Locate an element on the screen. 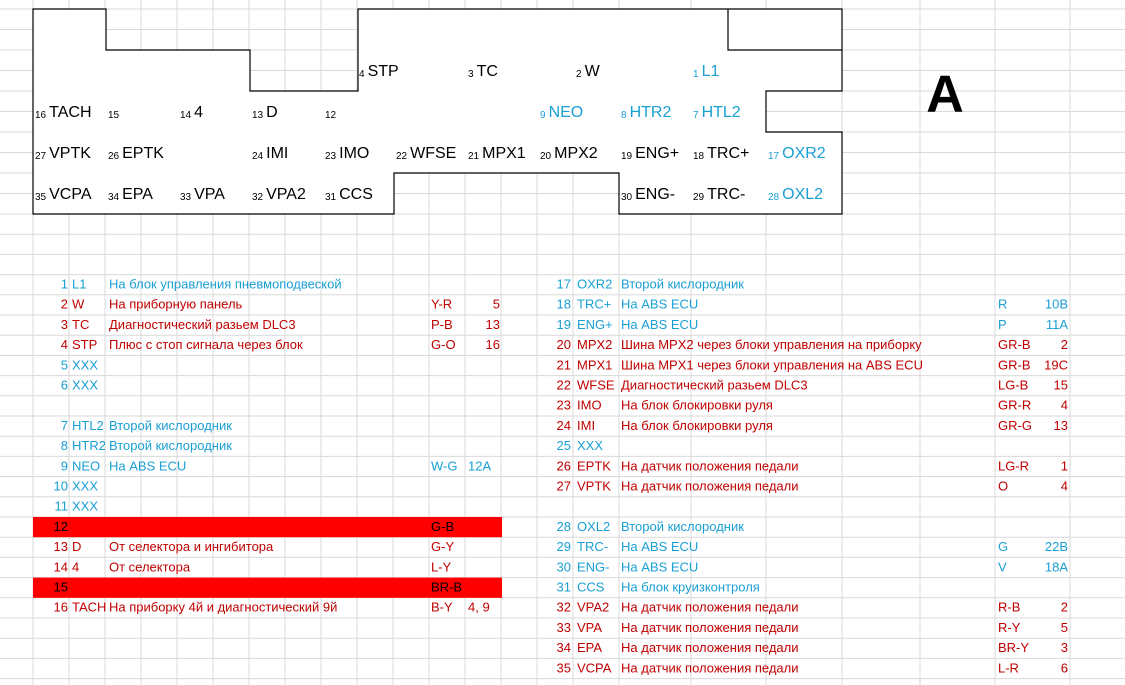 This screenshot has width=1125, height=685. pin: 21 MPX1 is located at coordinates (497, 153).